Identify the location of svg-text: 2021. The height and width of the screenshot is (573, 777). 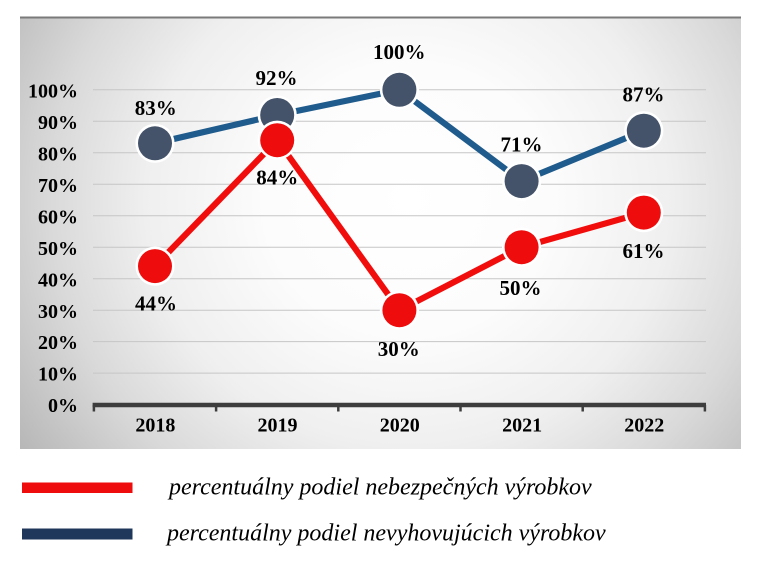
(522, 426).